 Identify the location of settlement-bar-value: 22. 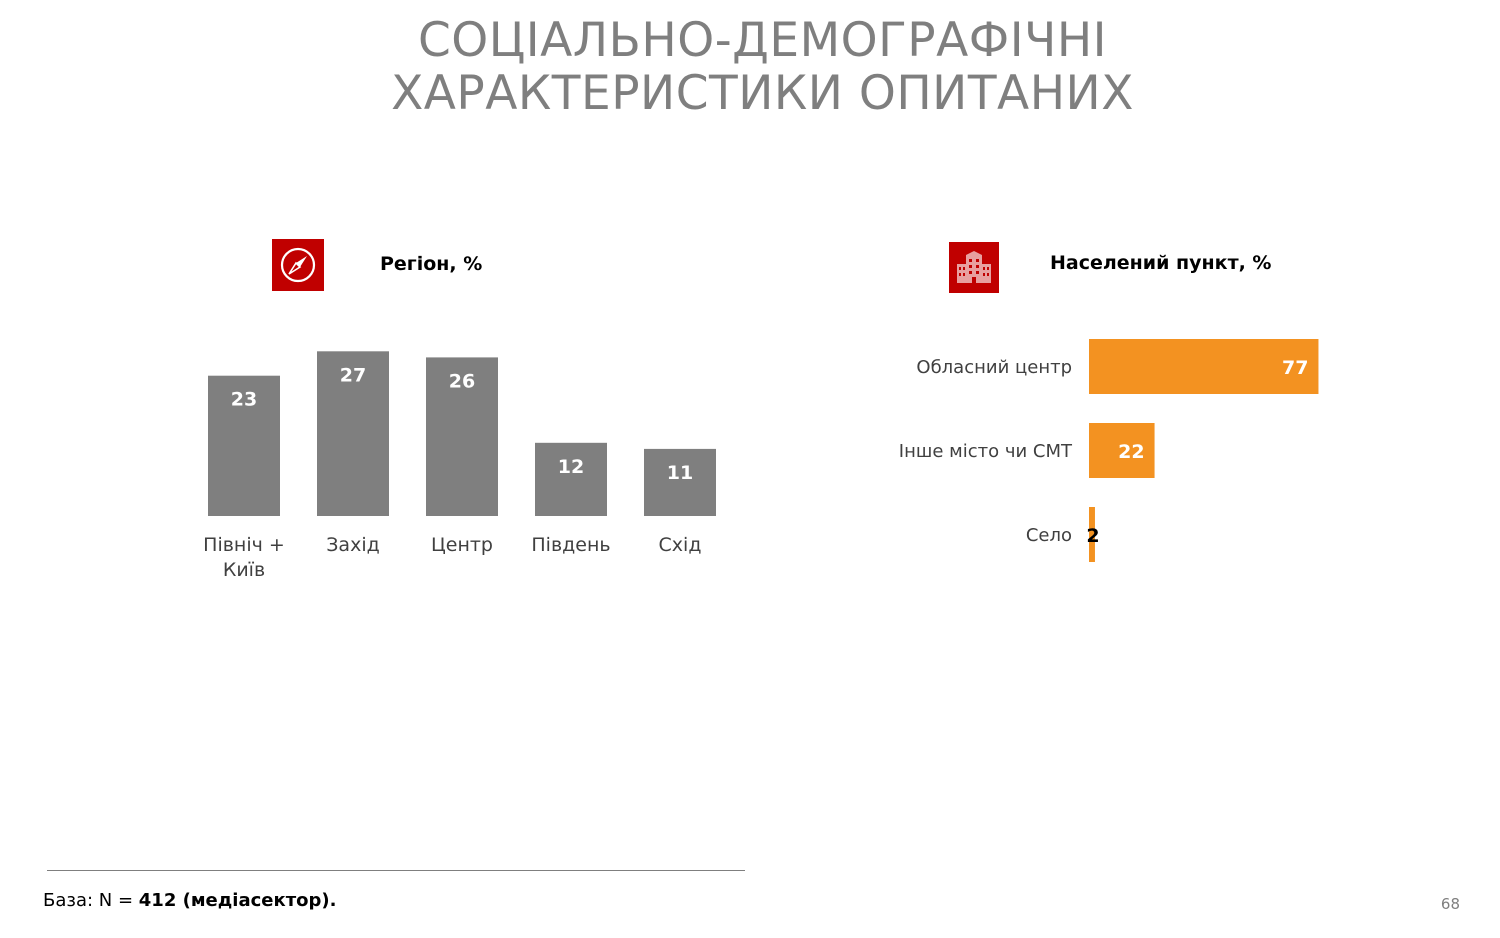
(1131, 452).